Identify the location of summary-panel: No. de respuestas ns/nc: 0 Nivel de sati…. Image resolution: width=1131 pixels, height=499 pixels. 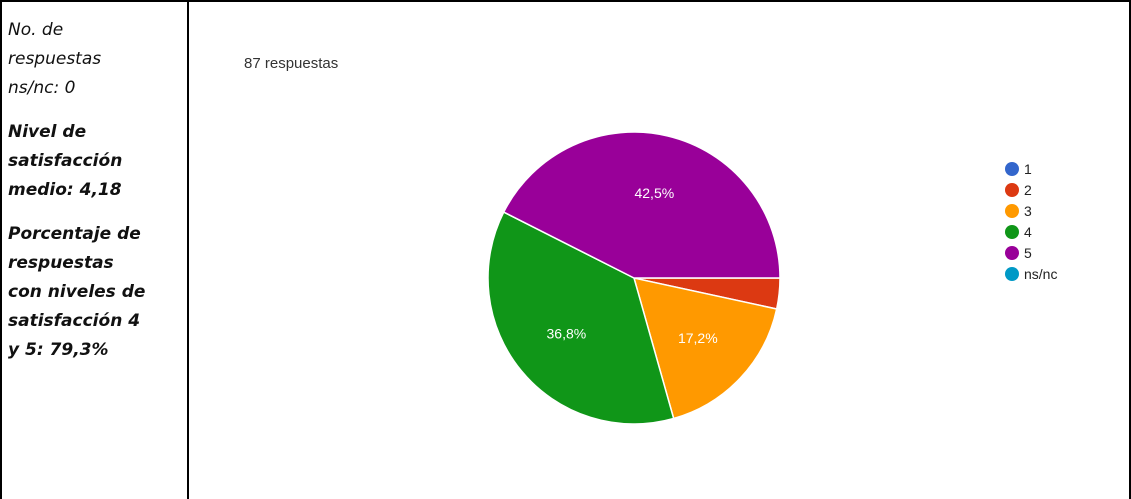
(97, 182).